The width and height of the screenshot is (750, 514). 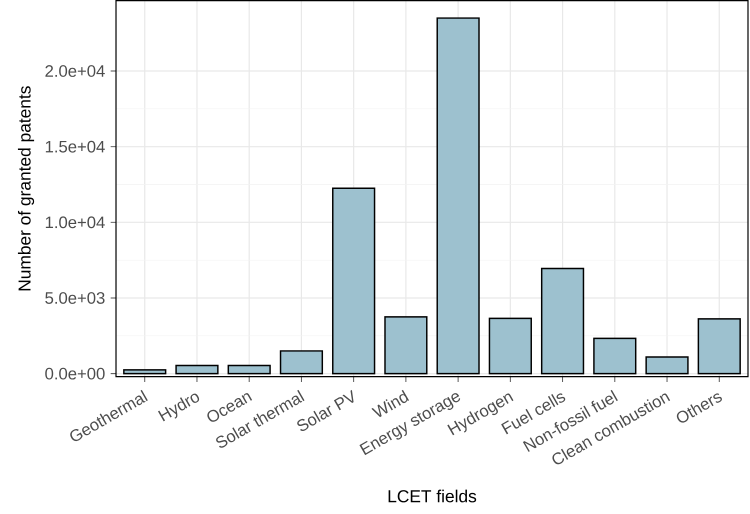 I want to click on x-tick-label: Hydro, so click(x=179, y=408).